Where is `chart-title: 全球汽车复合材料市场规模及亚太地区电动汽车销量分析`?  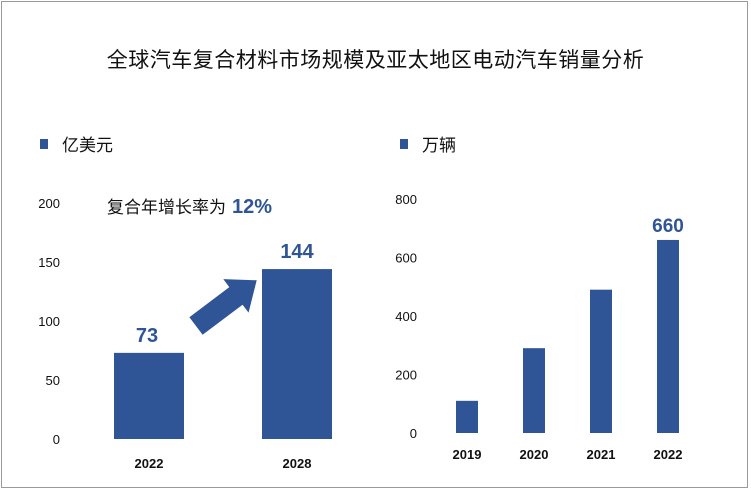
chart-title: 全球汽车复合材料市场规模及亚太地区电动汽车销量分析 is located at coordinates (375, 60).